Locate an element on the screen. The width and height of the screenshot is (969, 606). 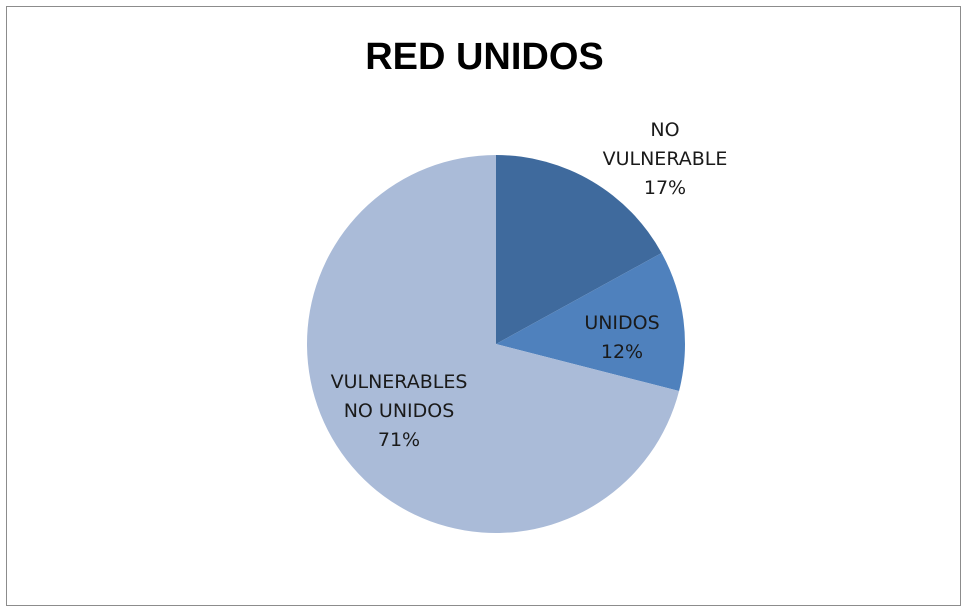
slice-label-2: VULNERABLES NO UNIDOS 71% is located at coordinates (399, 411).